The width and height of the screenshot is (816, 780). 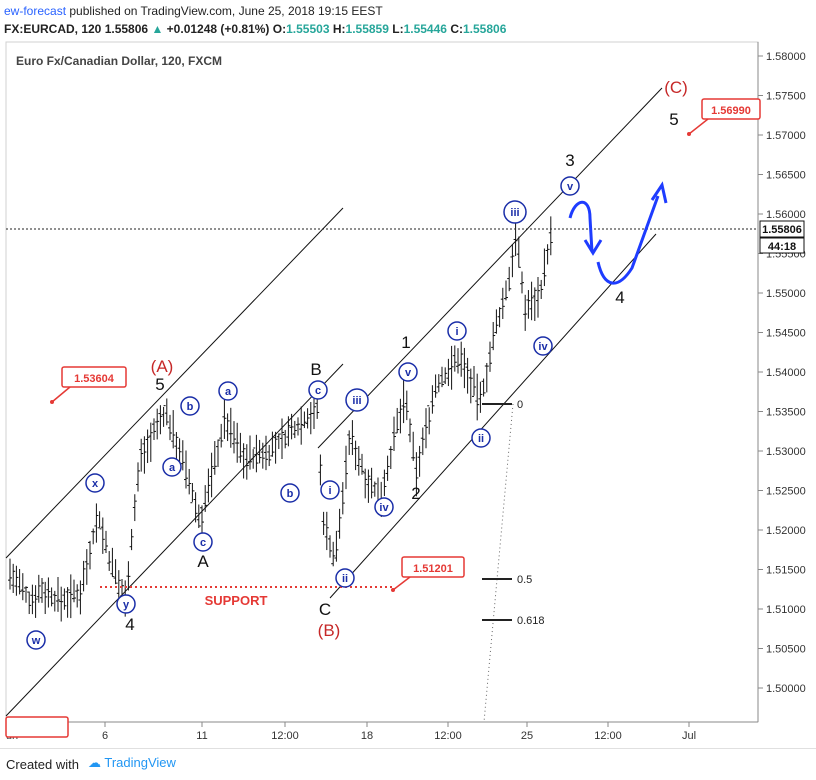 What do you see at coordinates (731, 111) in the screenshot?
I see `price-callout-3-text: 1.56990` at bounding box center [731, 111].